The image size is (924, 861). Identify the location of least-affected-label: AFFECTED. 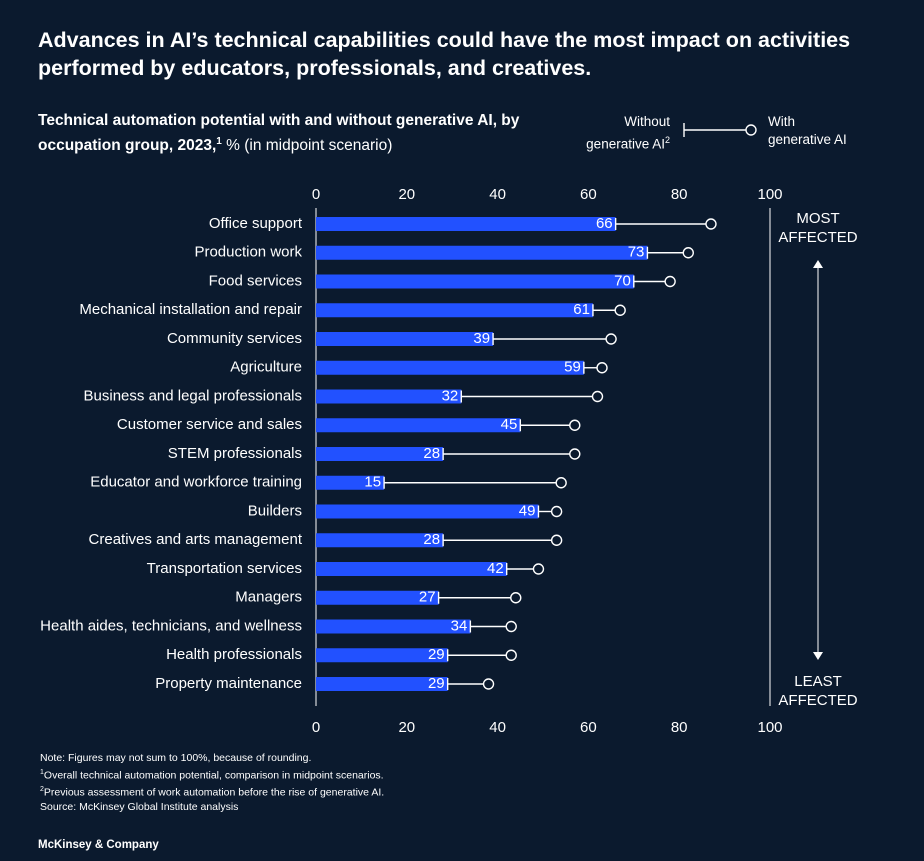
(817, 700).